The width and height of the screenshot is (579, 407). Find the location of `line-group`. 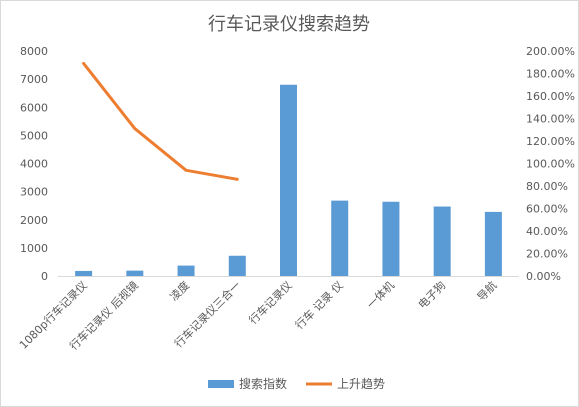

line-group is located at coordinates (160, 121).